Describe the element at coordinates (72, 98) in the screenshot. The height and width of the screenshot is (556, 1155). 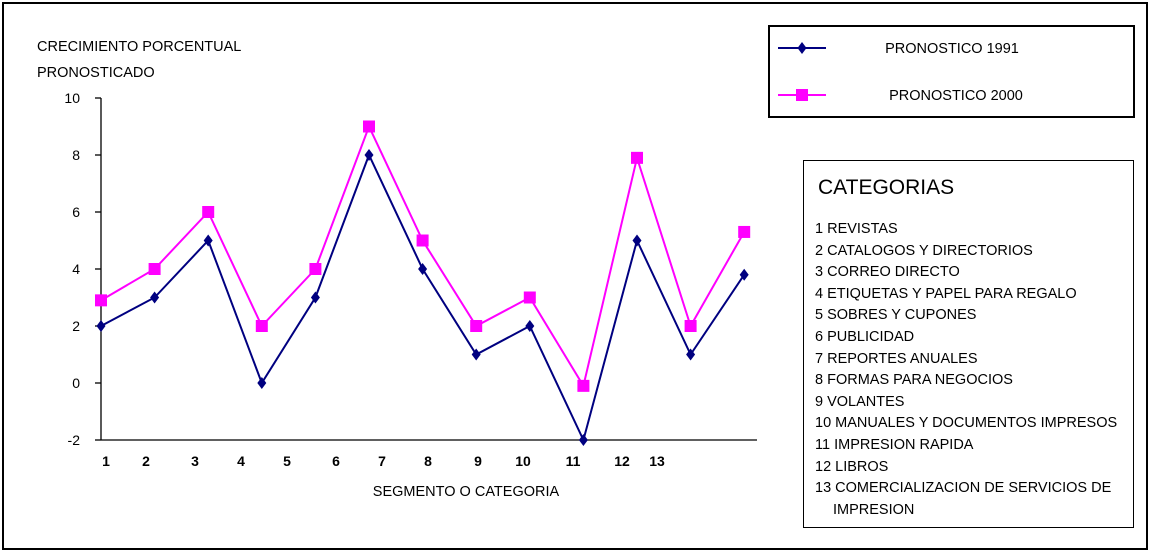
I see `y-tick-label: 10` at that location.